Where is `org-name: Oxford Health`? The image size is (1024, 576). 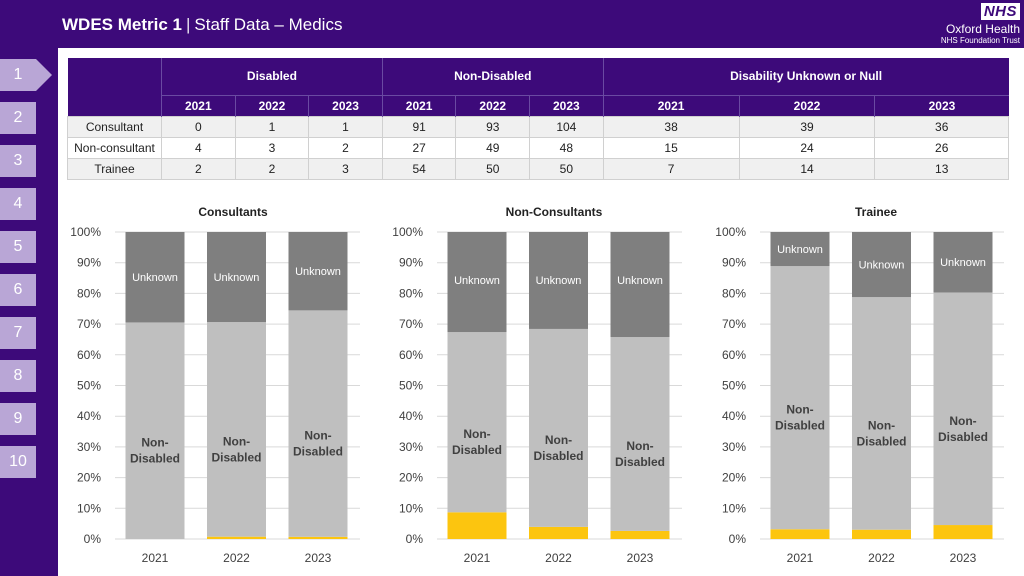
org-name: Oxford Health is located at coordinates (982, 29).